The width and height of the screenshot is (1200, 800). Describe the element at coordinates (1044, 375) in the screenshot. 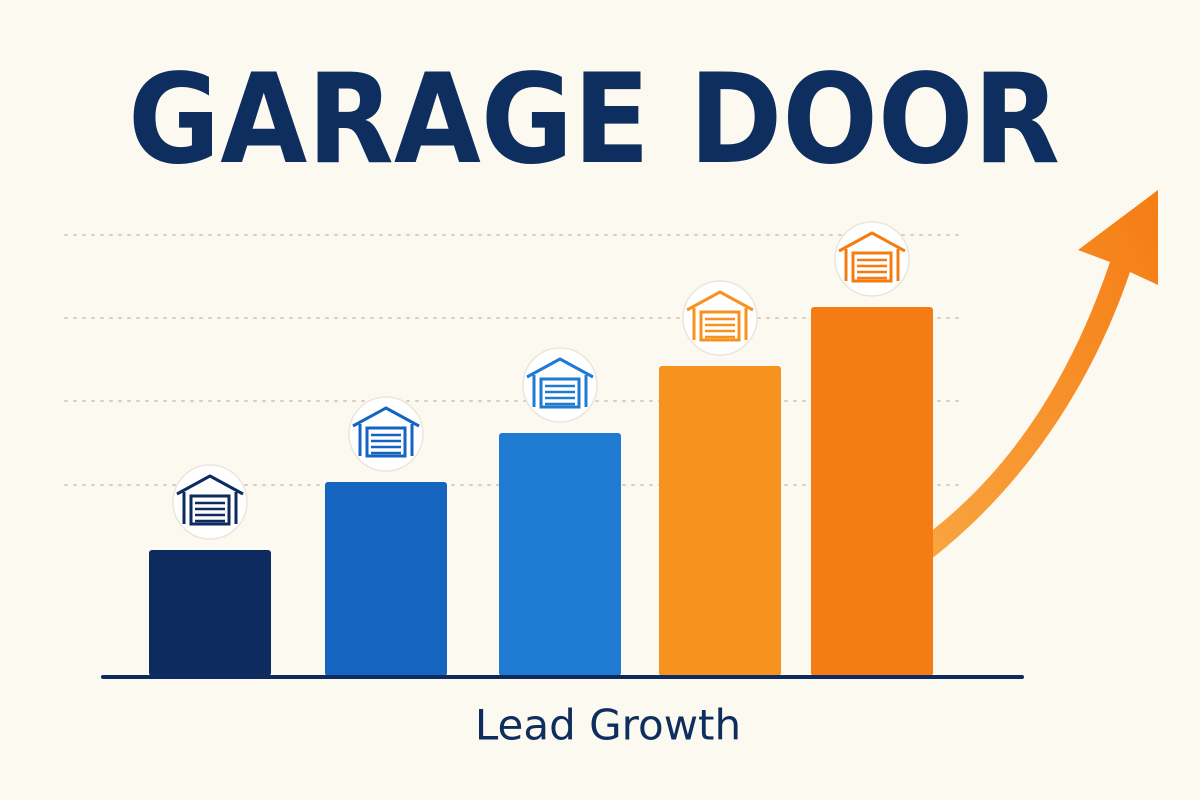

I see `growth-arrow` at that location.